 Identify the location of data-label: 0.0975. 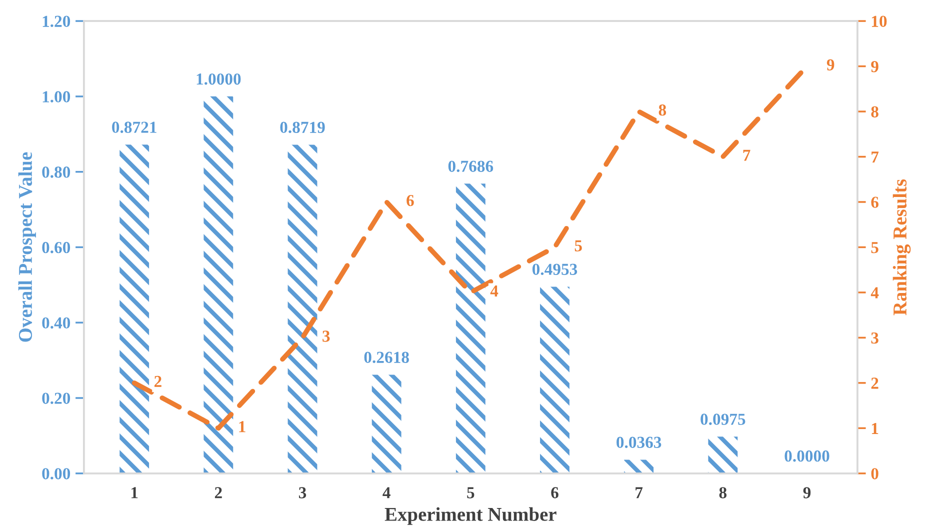
(723, 419).